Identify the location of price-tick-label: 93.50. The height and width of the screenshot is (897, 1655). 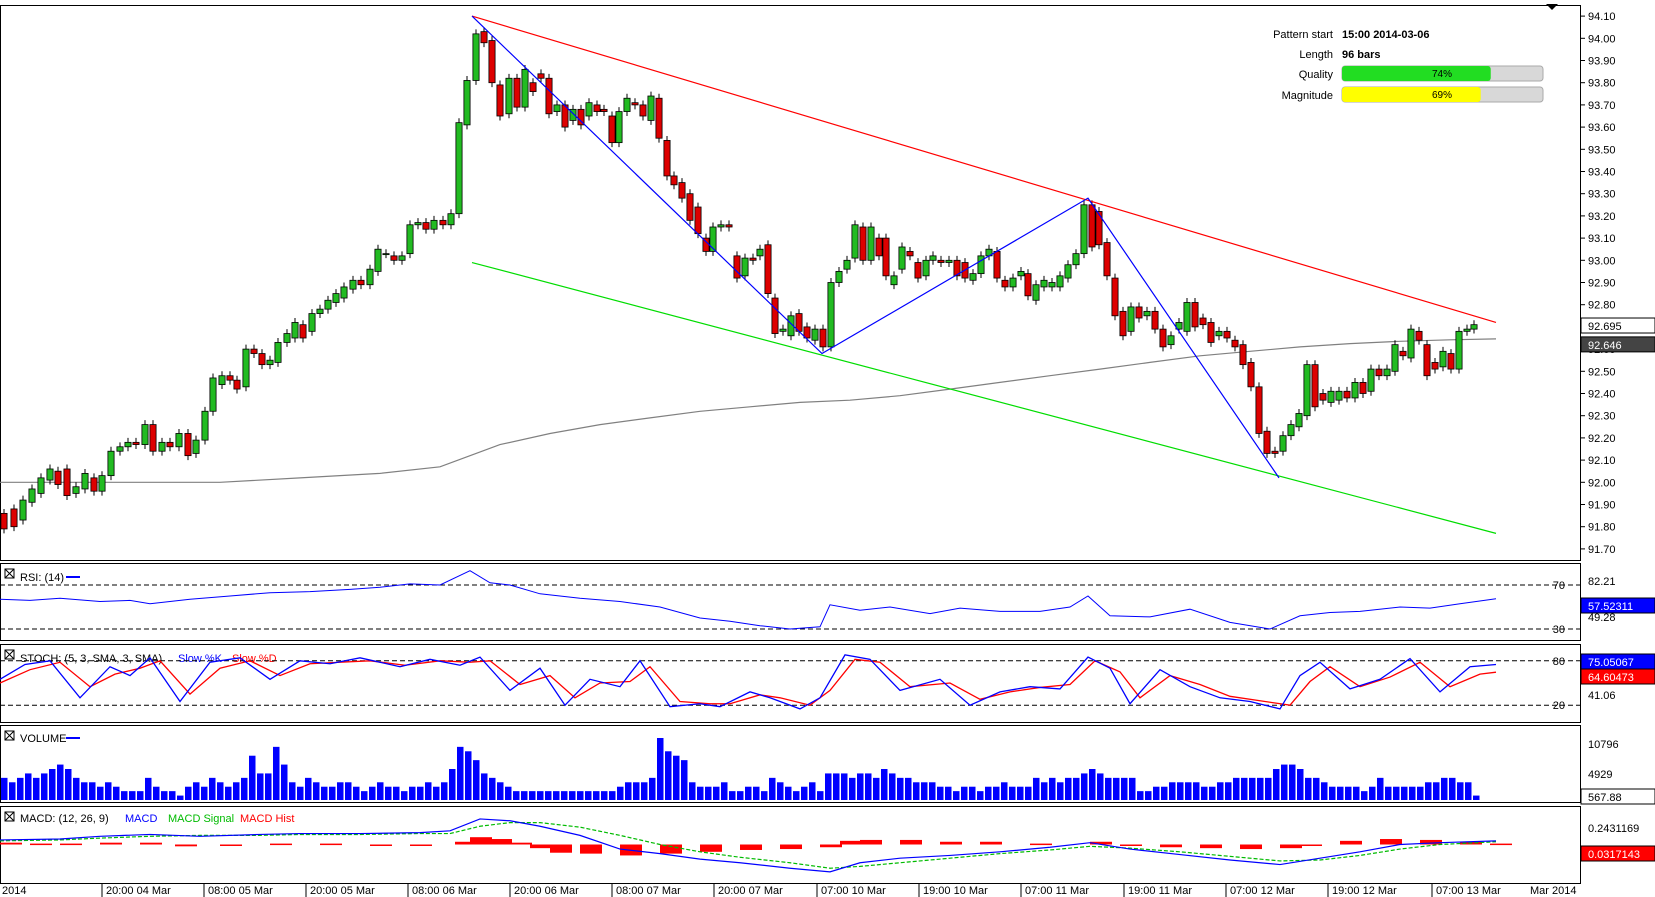
(1602, 150).